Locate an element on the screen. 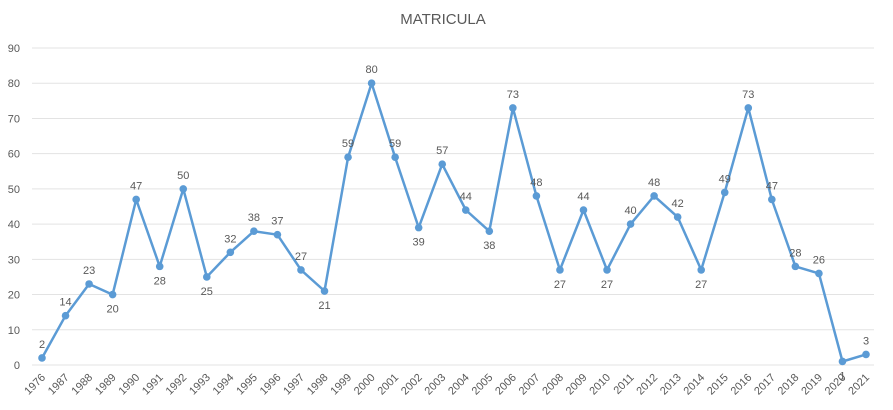 The image size is (893, 410). data-label: 1 is located at coordinates (842, 376).